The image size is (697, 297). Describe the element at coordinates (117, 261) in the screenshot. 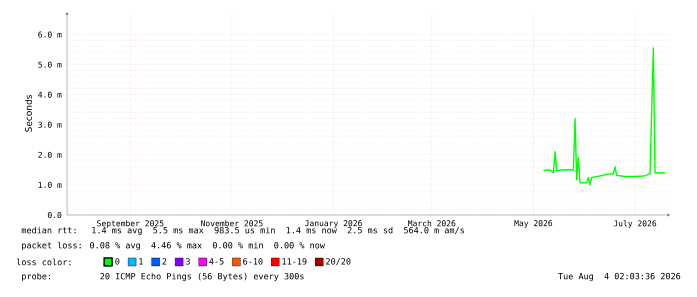

I see `legend-label: 0` at that location.